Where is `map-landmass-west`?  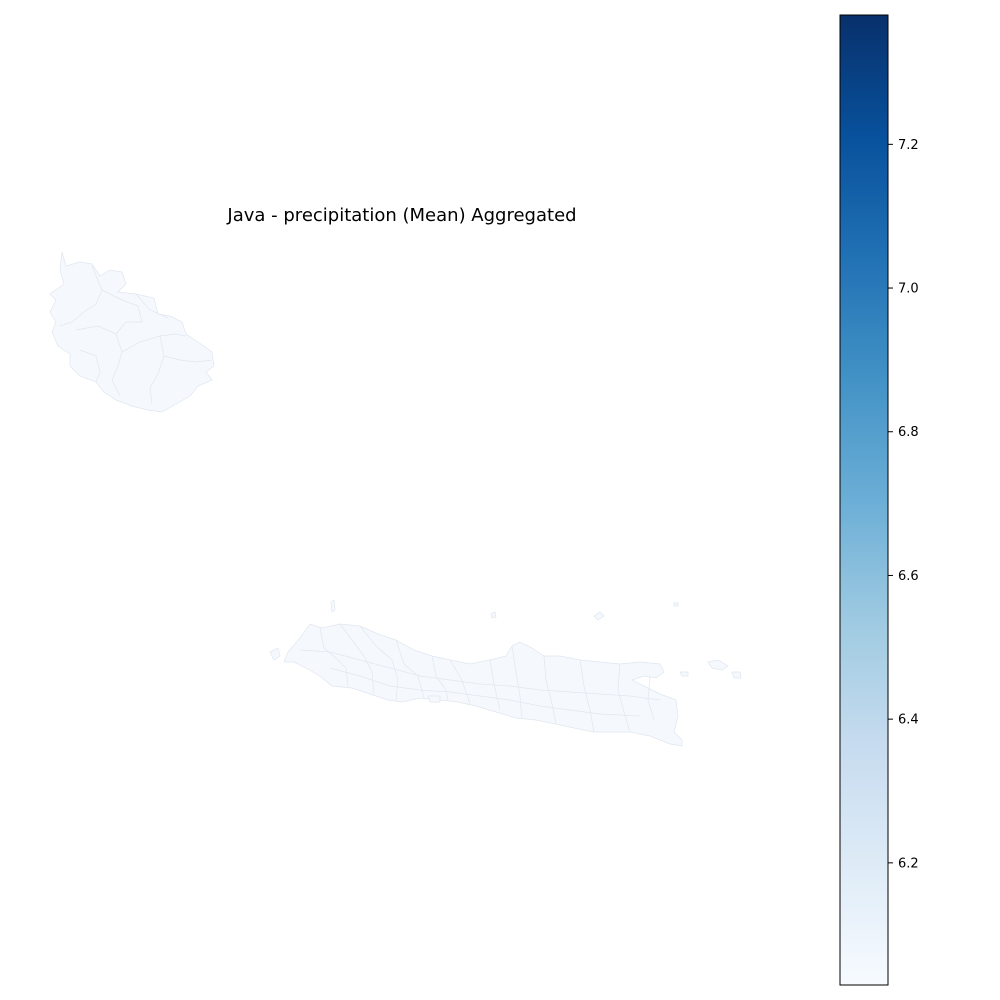 map-landmass-west is located at coordinates (132, 332).